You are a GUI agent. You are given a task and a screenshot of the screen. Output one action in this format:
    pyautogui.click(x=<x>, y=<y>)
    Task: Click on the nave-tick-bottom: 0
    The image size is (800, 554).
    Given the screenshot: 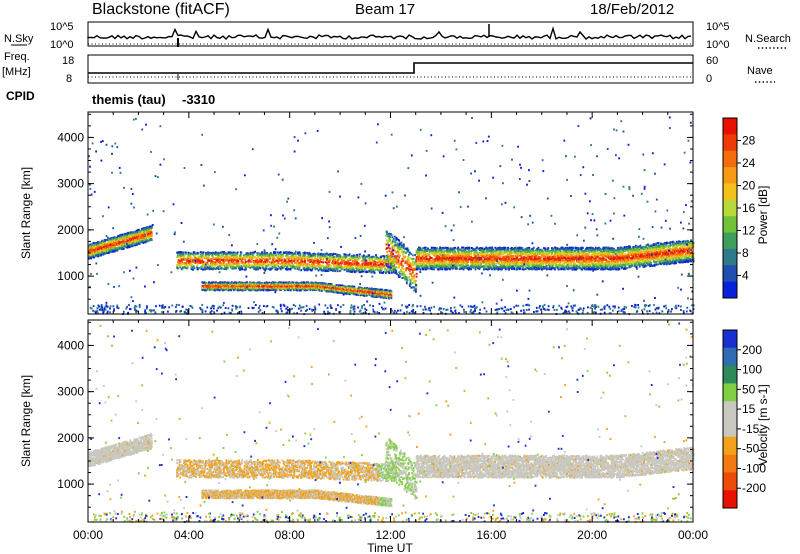 What is the action you would take?
    pyautogui.click(x=709, y=79)
    